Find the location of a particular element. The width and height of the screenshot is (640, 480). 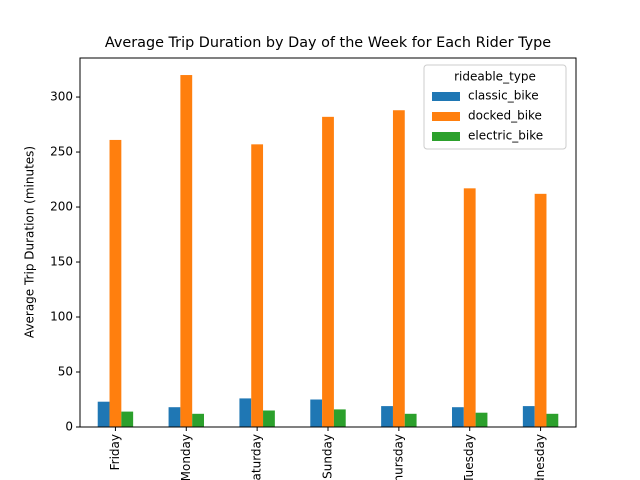

x-tick-label: Friday is located at coordinates (115, 452).